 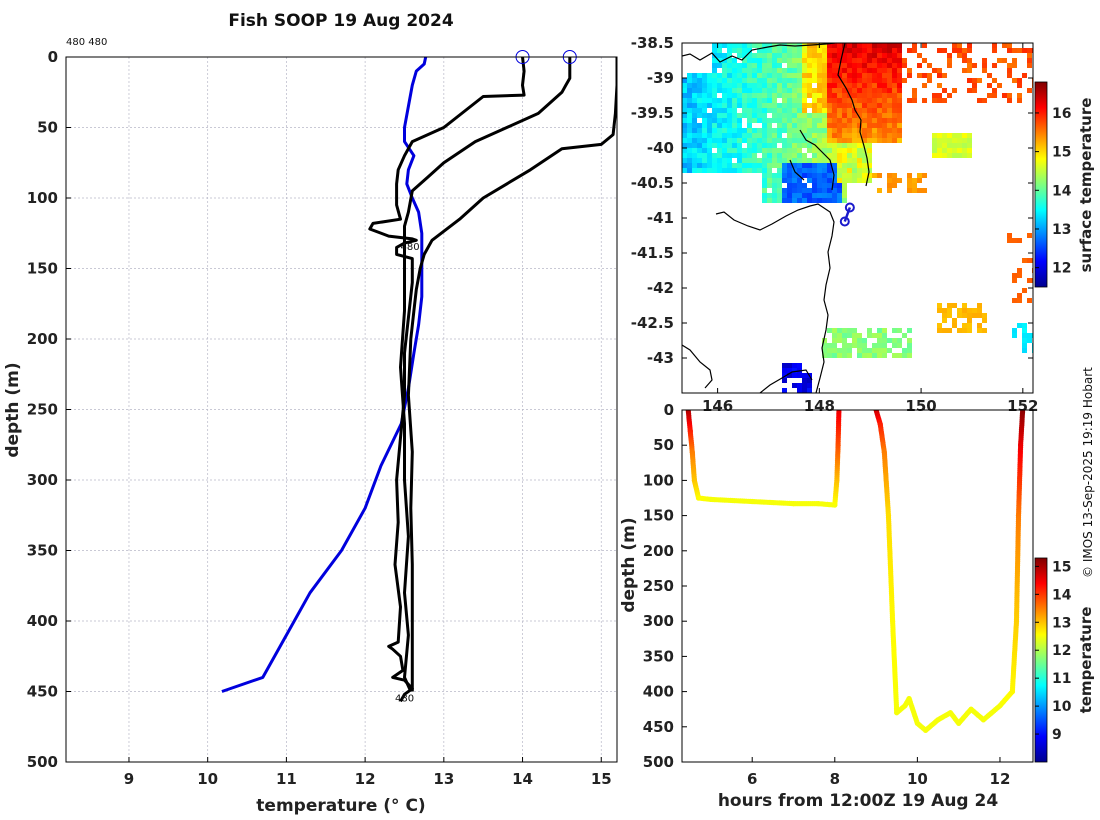 I want to click on depth-time-y-tick-label: 350, so click(x=658, y=656).